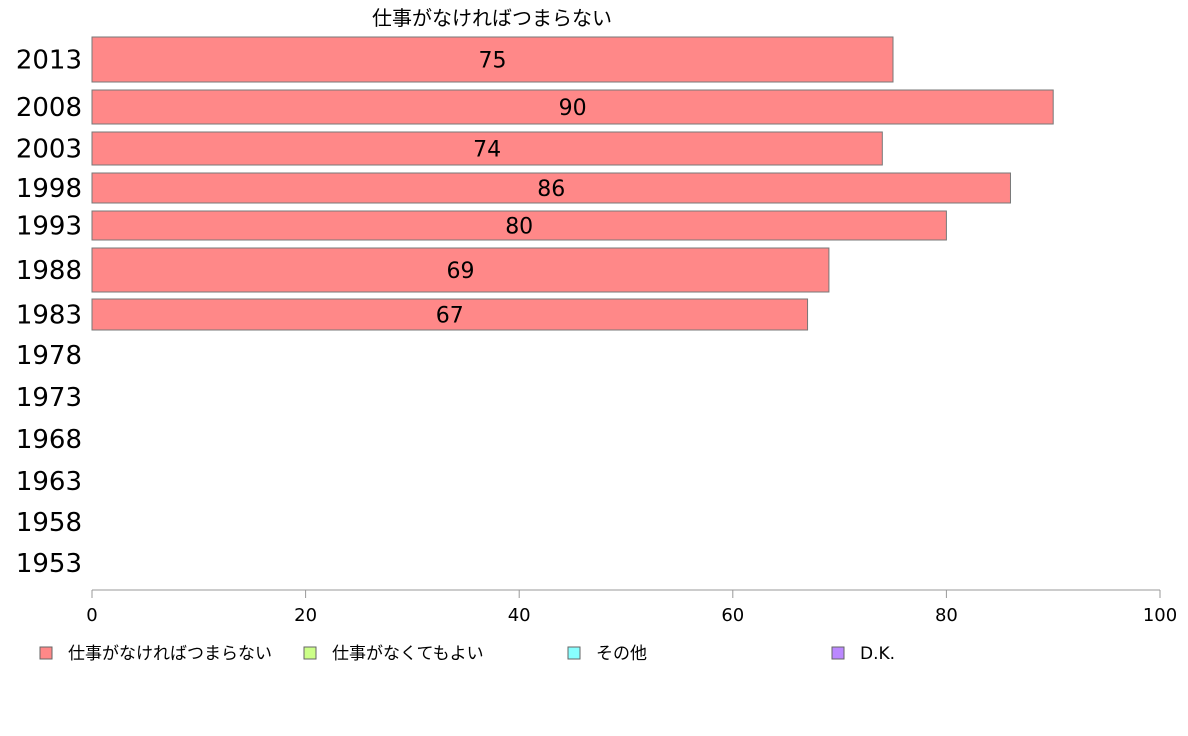 This screenshot has width=1188, height=736. Describe the element at coordinates (621, 654) in the screenshot. I see `legend-label: その他` at that location.